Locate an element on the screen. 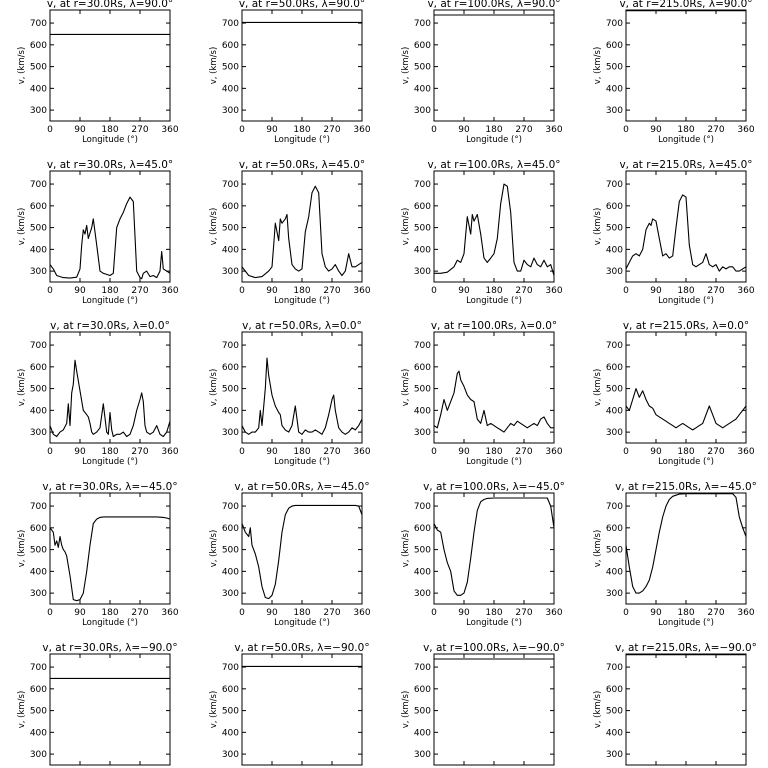 The image size is (768, 768). panel-title: v, at r=100.0Rs, λ=0.0° is located at coordinates (494, 326).